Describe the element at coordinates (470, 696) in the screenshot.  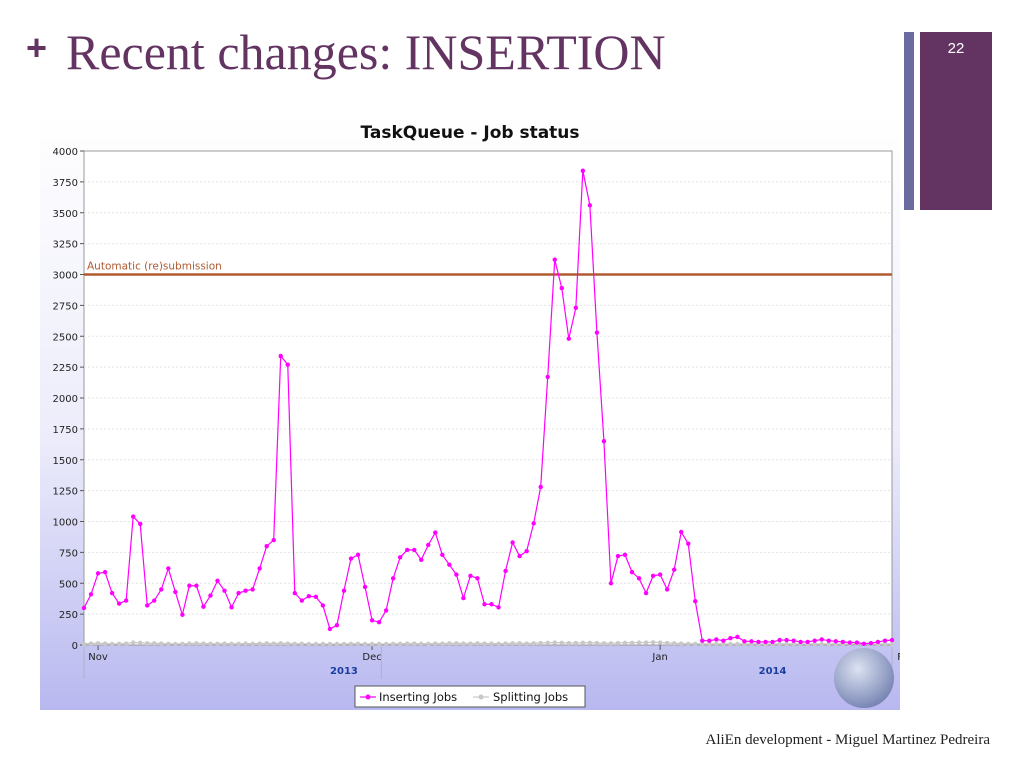
I see `legend-box` at that location.